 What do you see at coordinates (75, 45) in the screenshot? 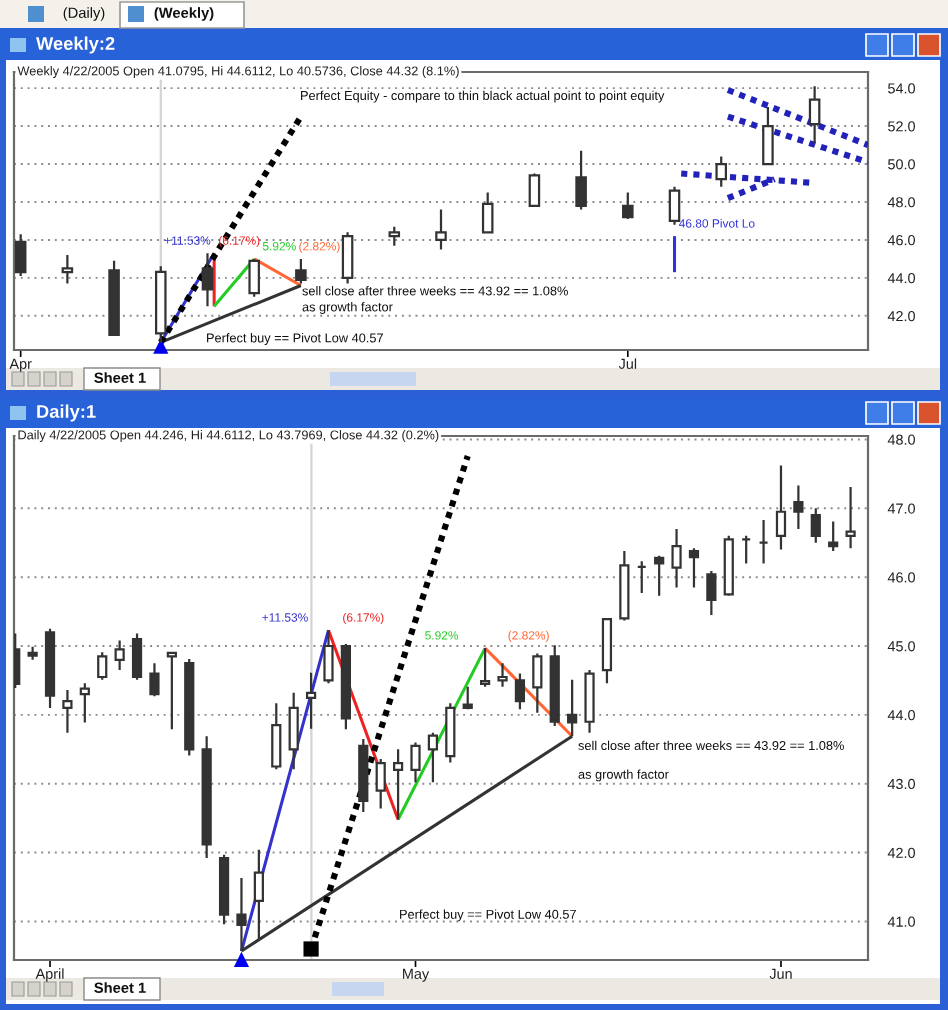
I see `chart-title: Weekly:2` at bounding box center [75, 45].